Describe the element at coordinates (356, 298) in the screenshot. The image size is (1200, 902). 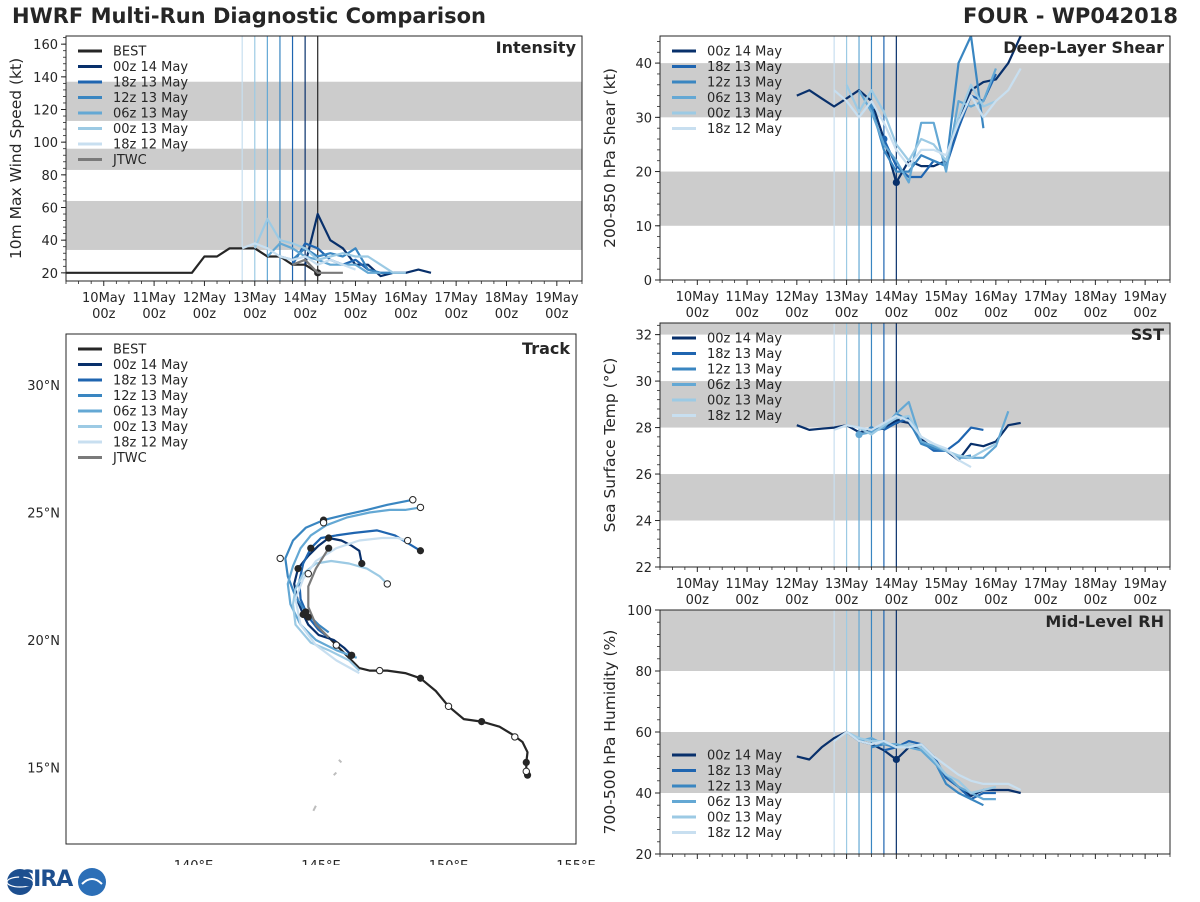
I see `intensity-xtick-label: 15May` at that location.